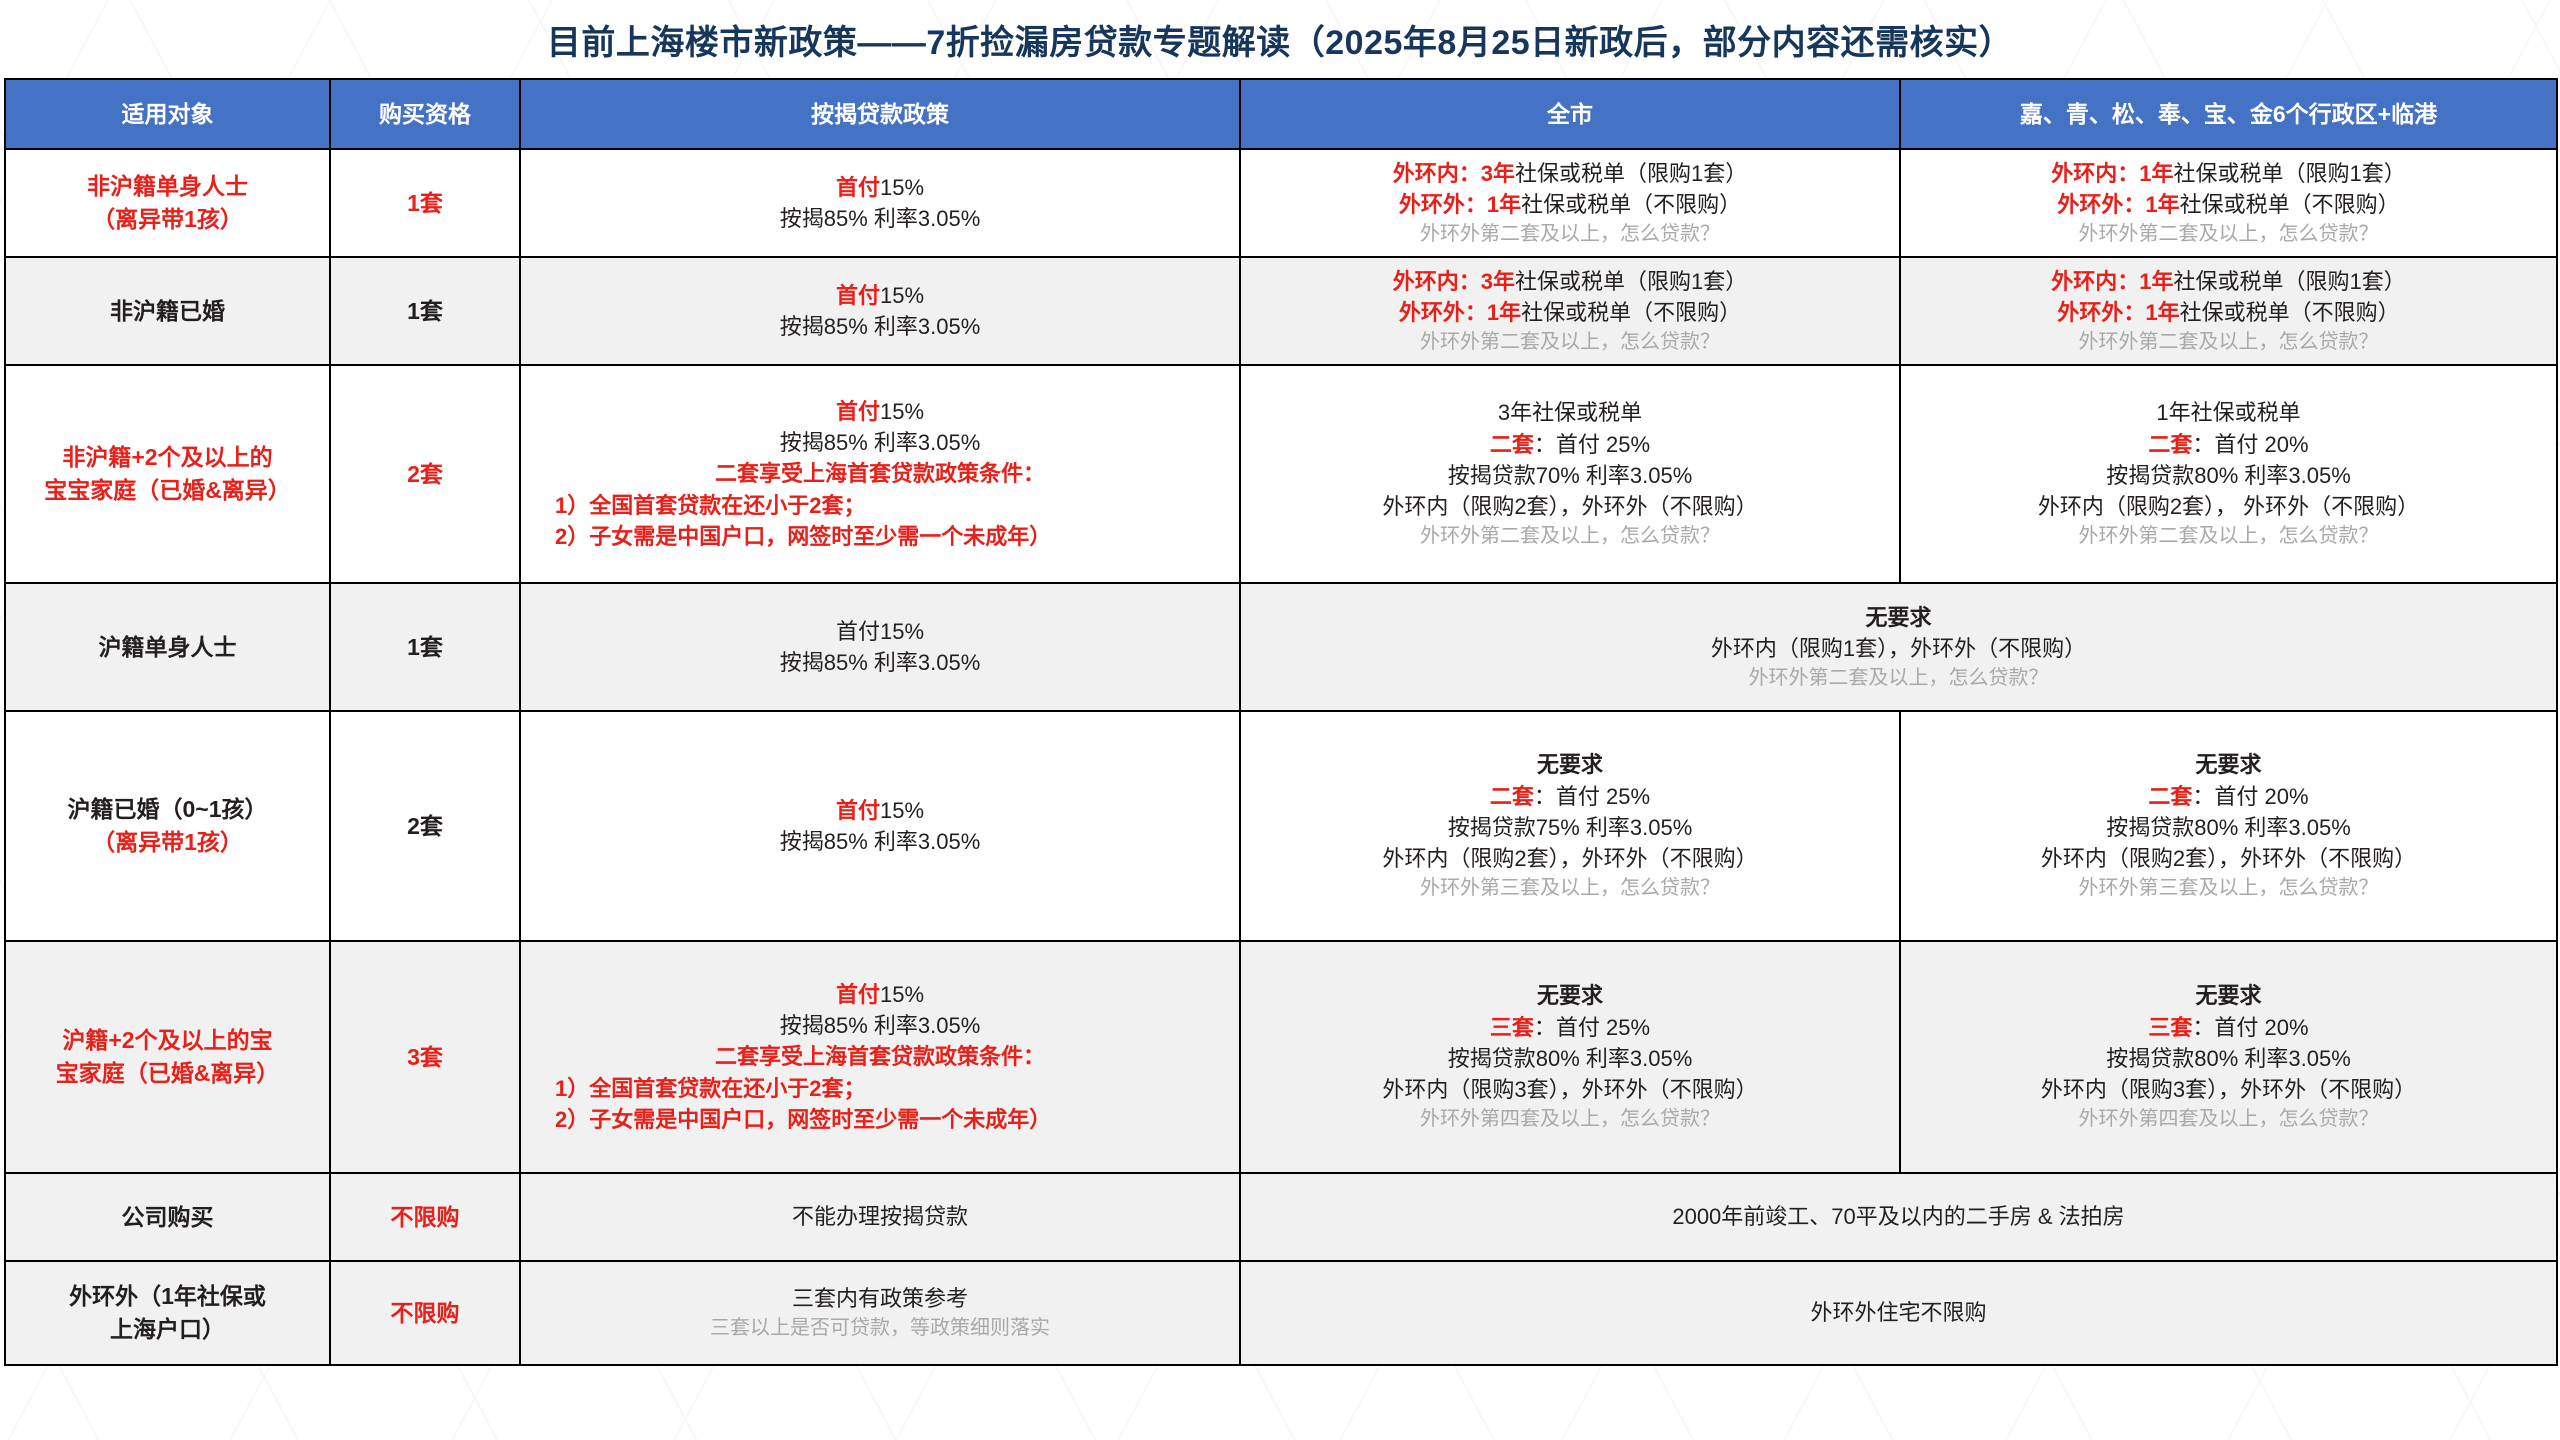 Image resolution: width=2560 pixels, height=1440 pixels. What do you see at coordinates (425, 1057) in the screenshot?
I see `cell-qualification: 3套` at bounding box center [425, 1057].